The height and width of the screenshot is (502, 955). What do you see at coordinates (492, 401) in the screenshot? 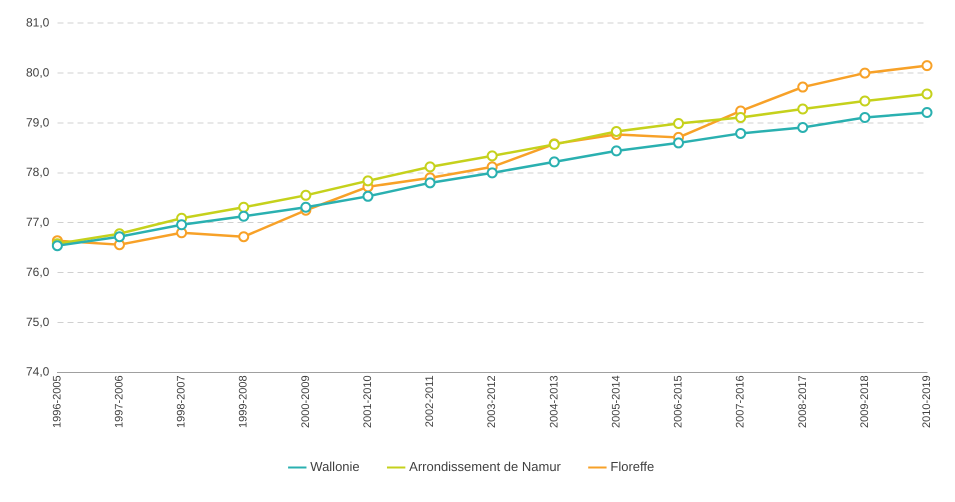
I see `x-tick-label: 2003-2012` at bounding box center [492, 401].